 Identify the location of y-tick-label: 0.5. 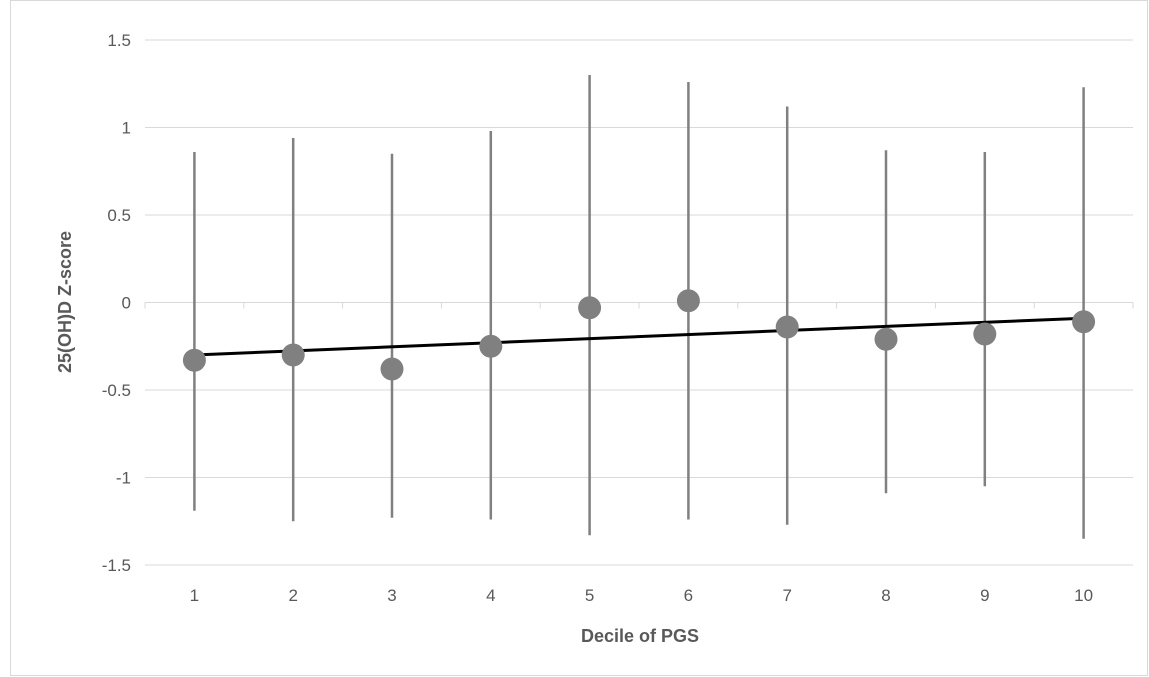
(119, 215).